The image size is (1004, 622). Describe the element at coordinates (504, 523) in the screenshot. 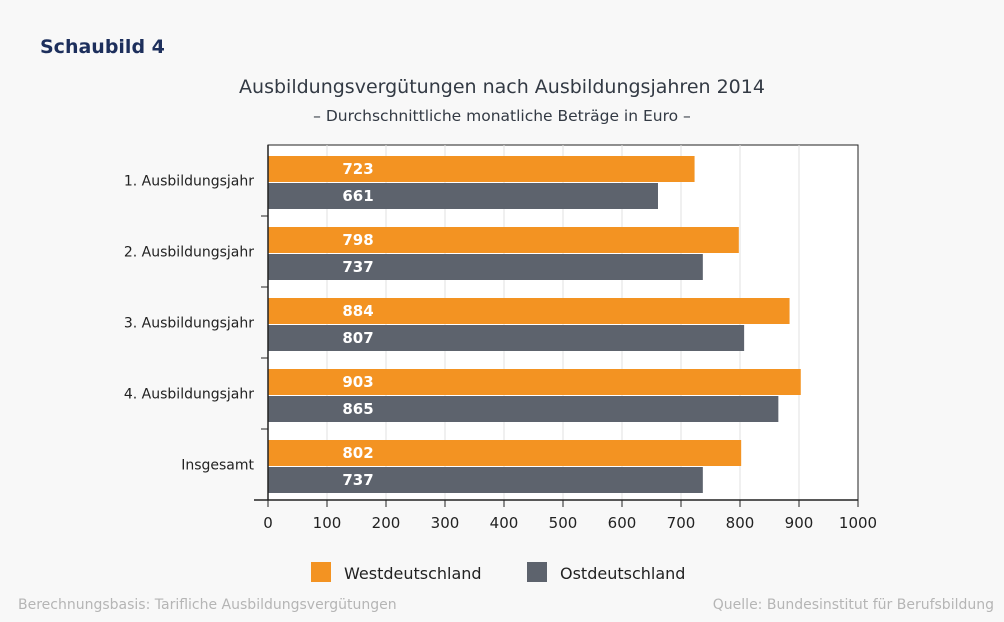

I see `x-tick-label: 400` at that location.